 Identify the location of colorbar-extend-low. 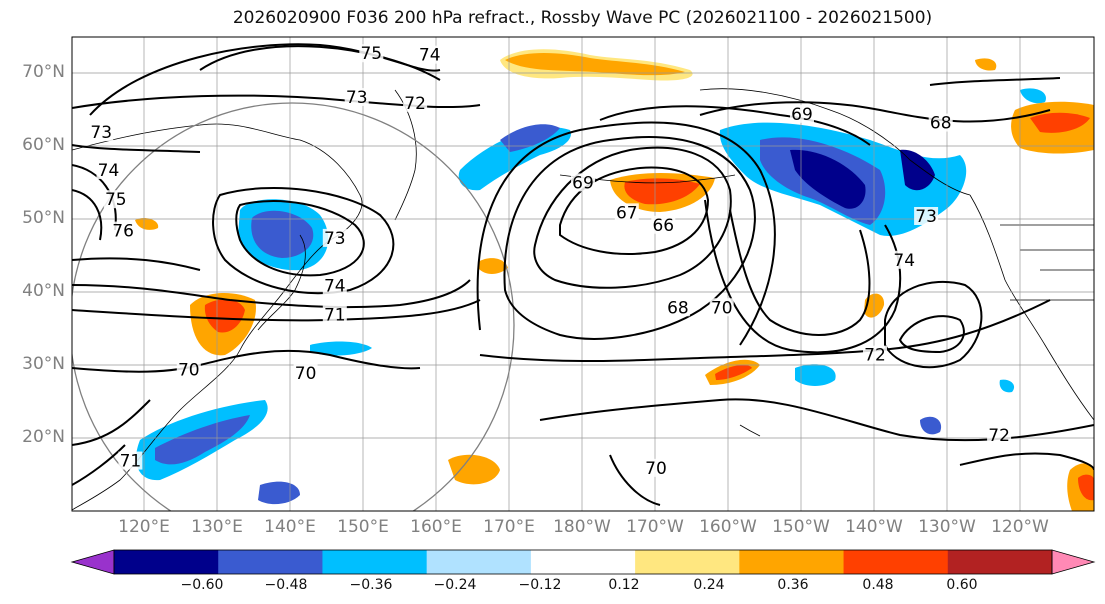
(92, 562).